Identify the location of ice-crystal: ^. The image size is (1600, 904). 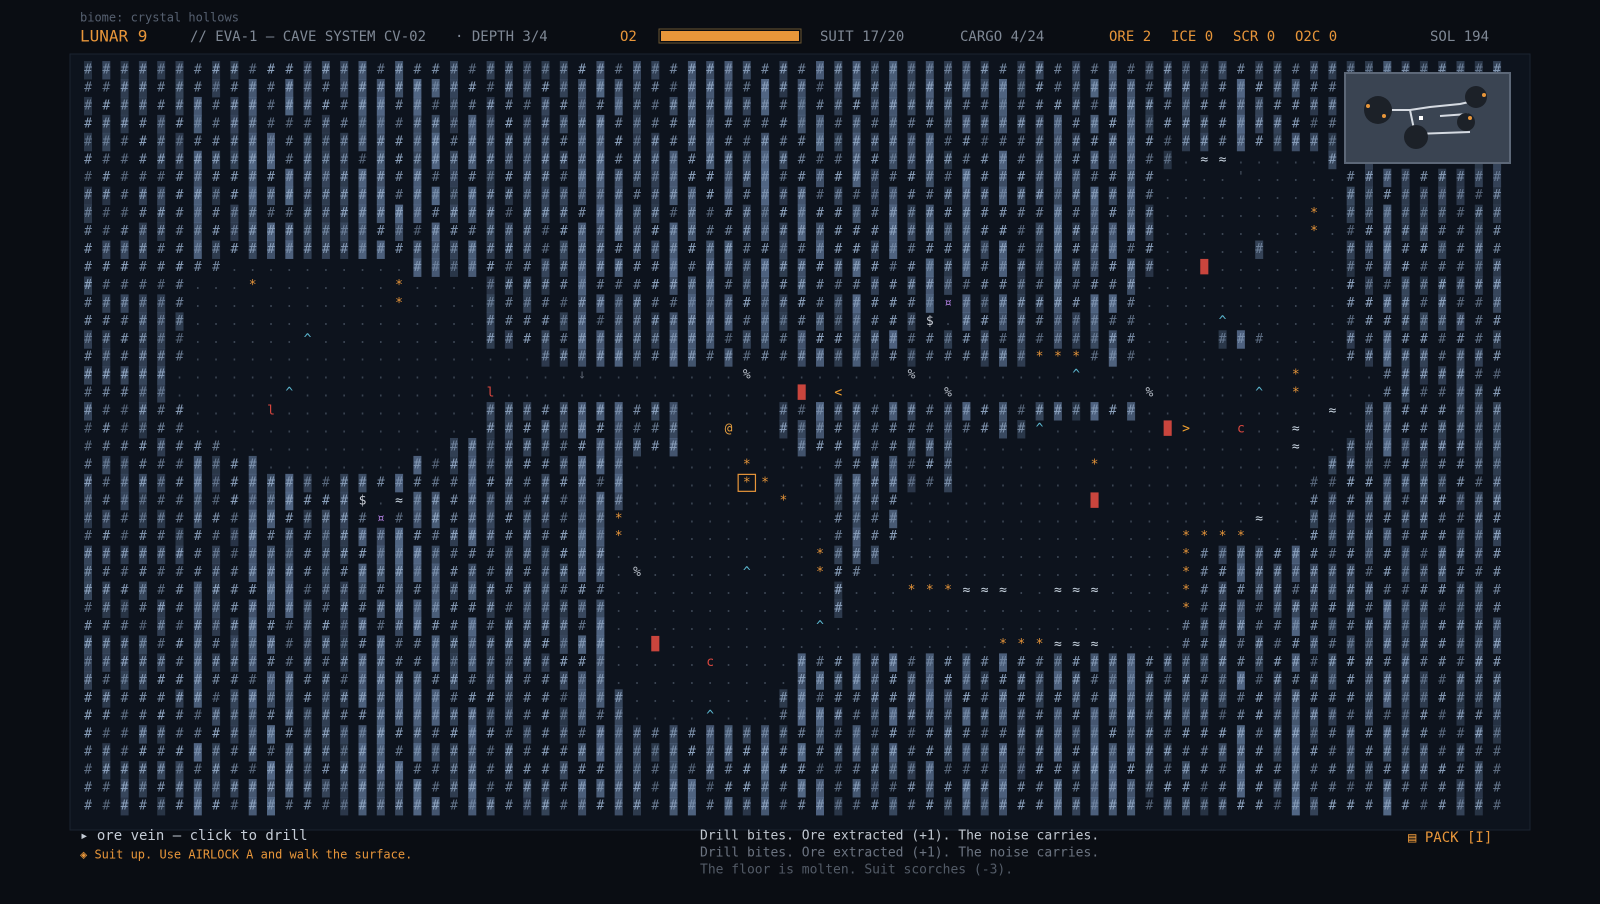
(820, 626).